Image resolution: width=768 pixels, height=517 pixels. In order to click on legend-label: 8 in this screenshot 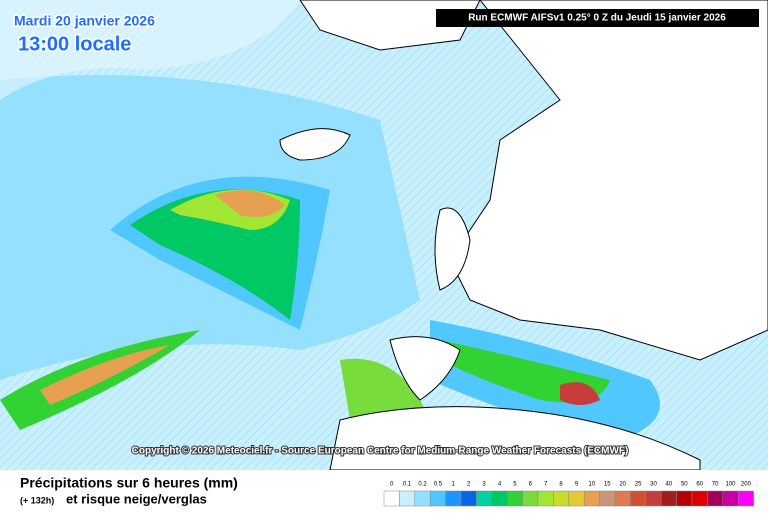, I will do `click(561, 485)`.